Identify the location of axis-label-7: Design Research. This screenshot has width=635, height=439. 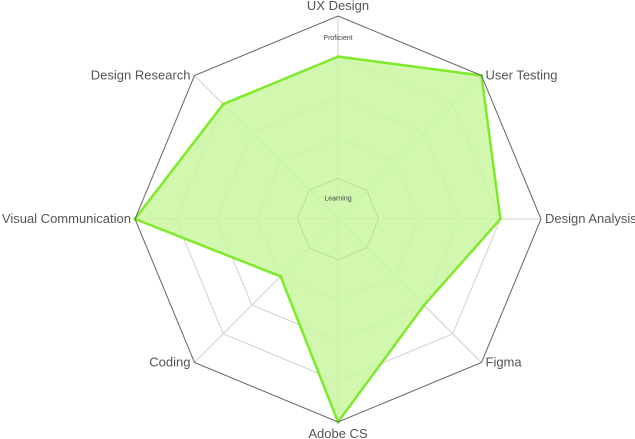
(141, 75).